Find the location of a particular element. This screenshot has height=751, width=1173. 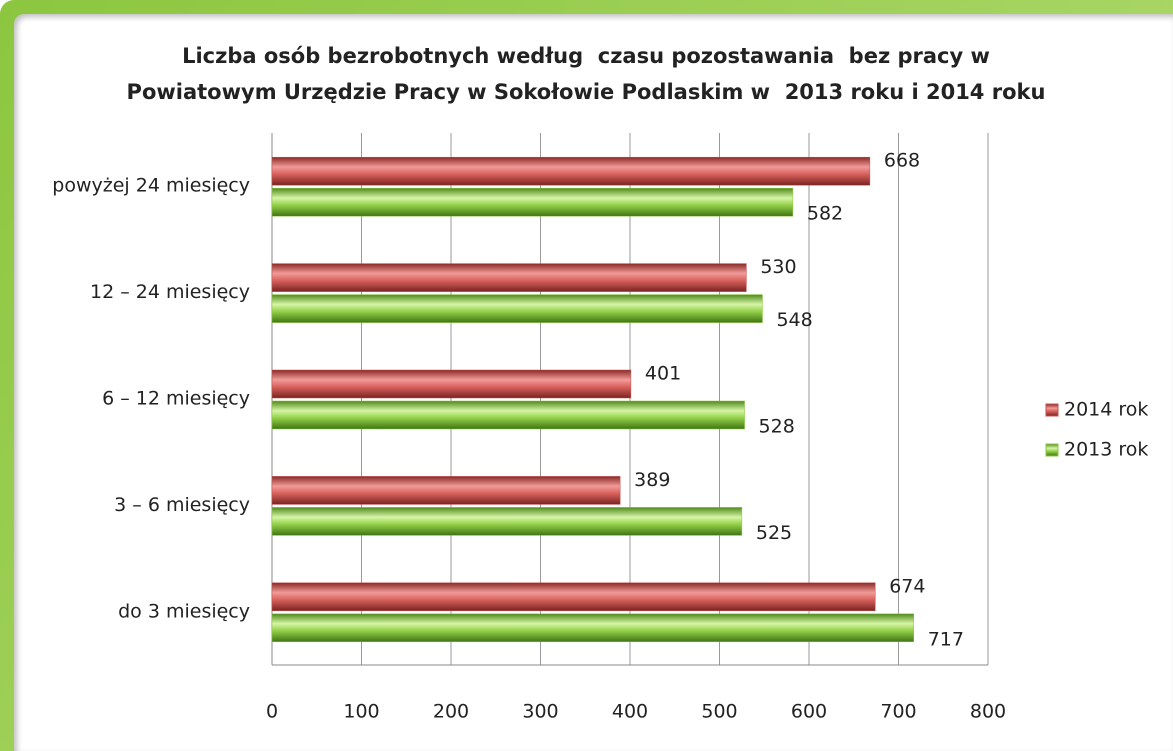

legend-label: 2014 rok is located at coordinates (1106, 410).